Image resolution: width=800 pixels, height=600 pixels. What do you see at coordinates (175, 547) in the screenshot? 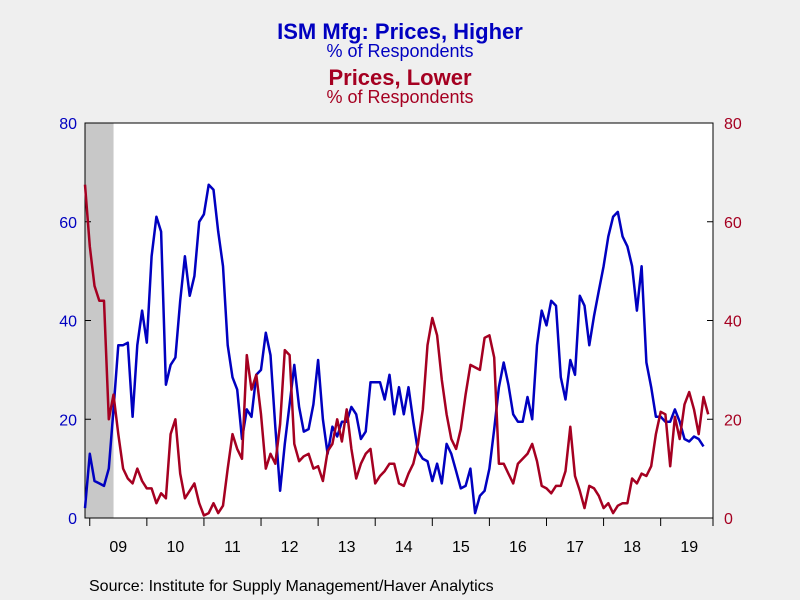
I see `x-tick-label: 10` at bounding box center [175, 547].